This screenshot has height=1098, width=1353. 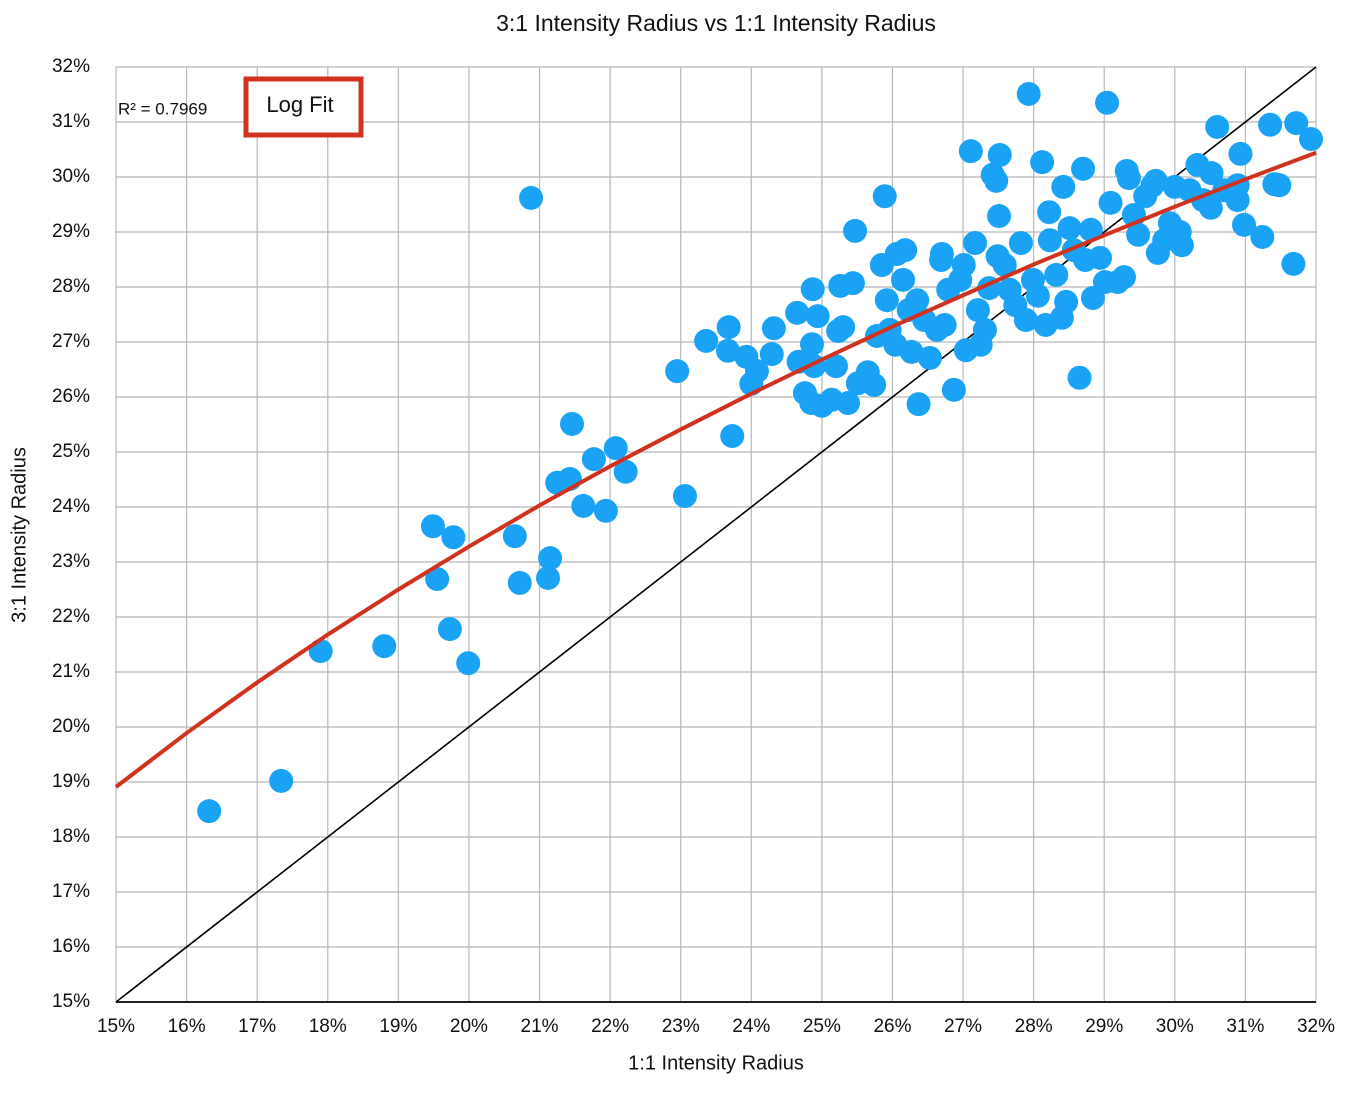 I want to click on y-tick-label: 31%, so click(x=71, y=121).